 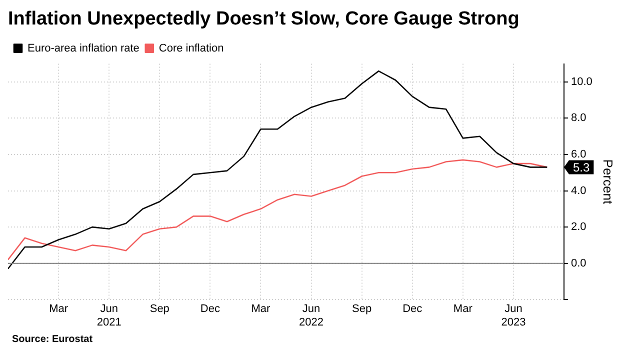 I want to click on legend-label: Euro-area inflation rate, so click(x=84, y=48).